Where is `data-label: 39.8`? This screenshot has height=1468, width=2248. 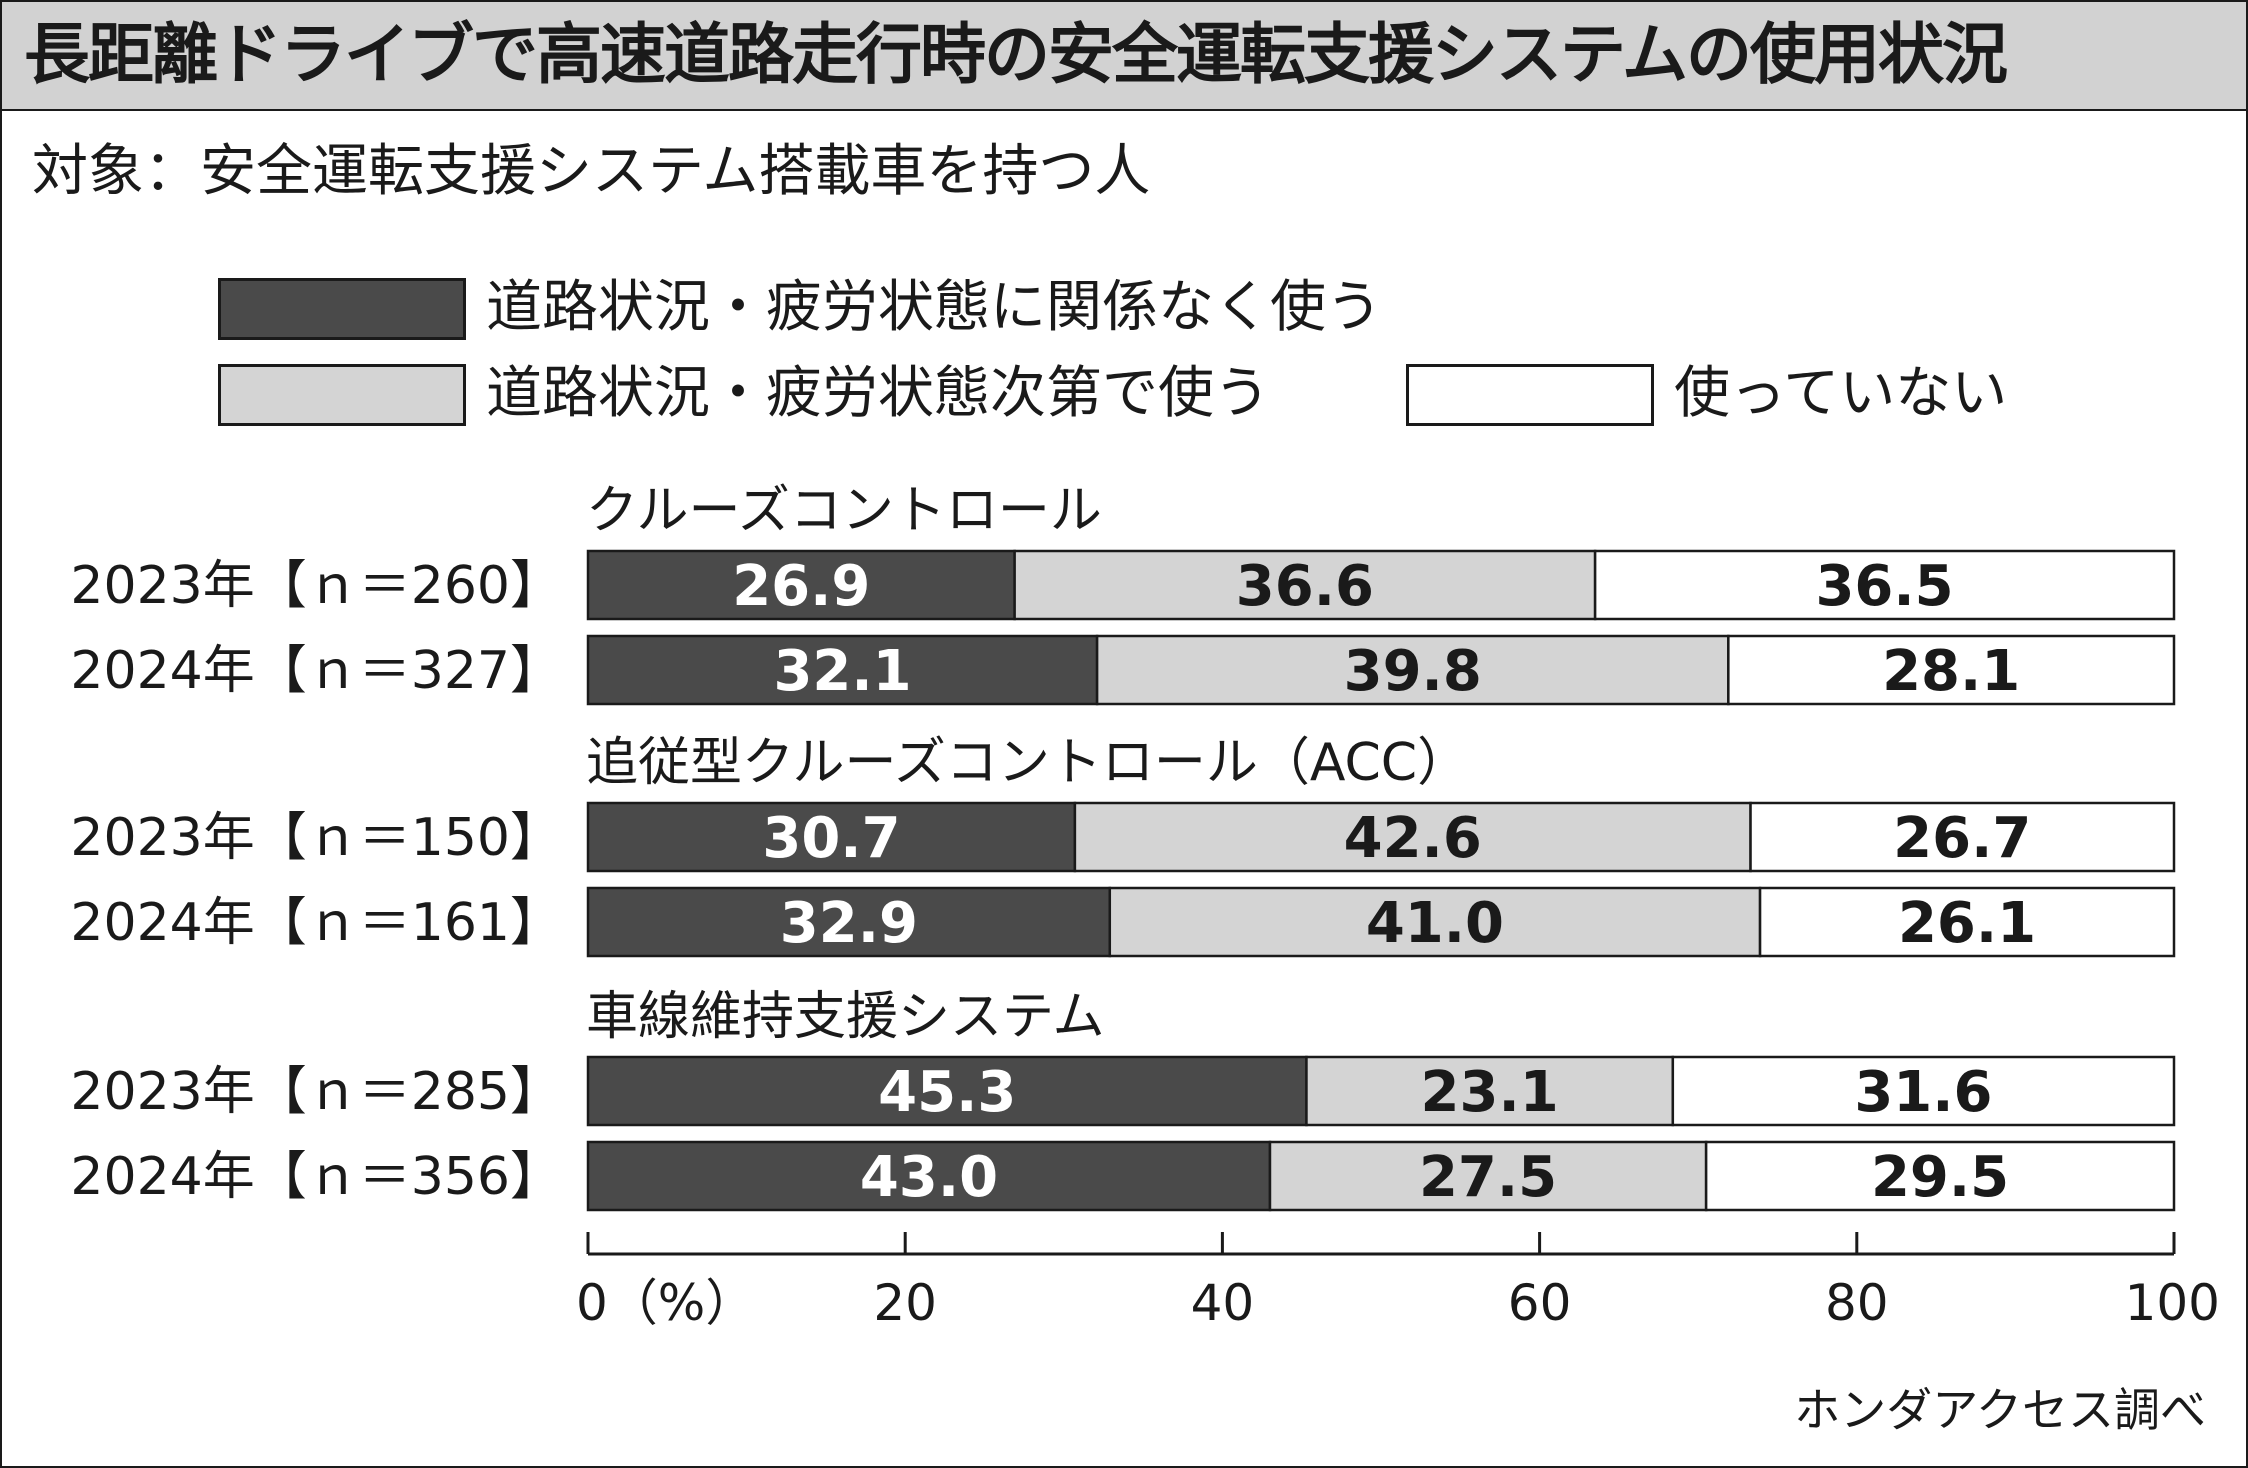 data-label: 39.8 is located at coordinates (1413, 671).